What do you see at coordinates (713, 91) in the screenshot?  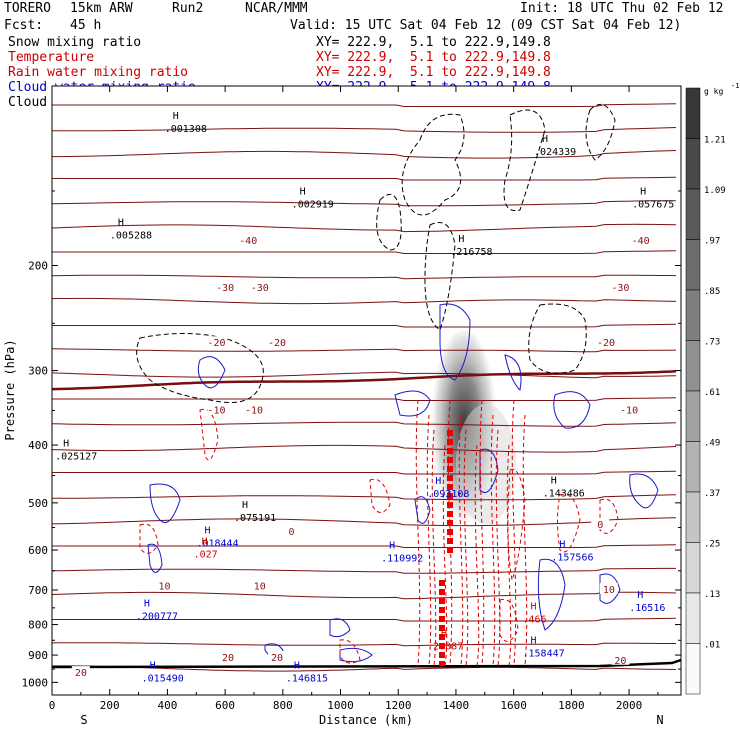 I see `colorbar-unit: g kg` at bounding box center [713, 91].